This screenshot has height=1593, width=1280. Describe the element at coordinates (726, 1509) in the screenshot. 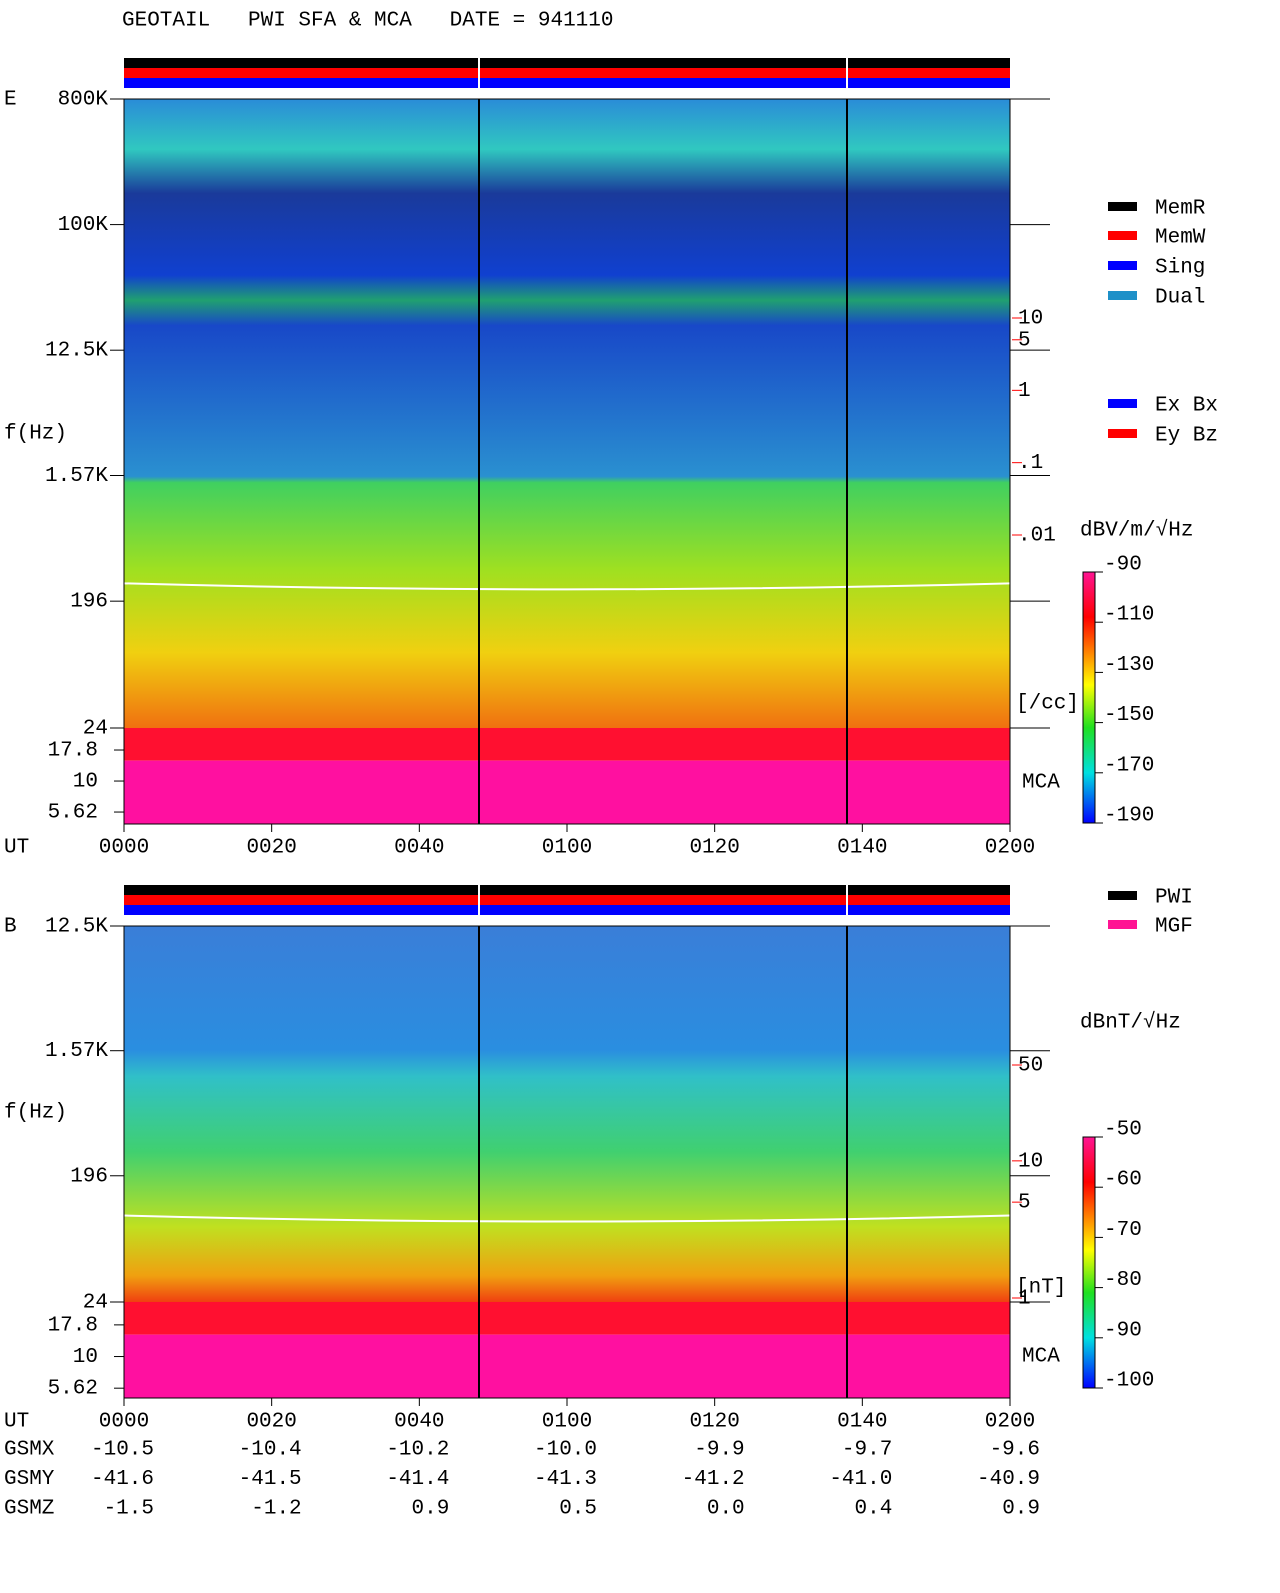

I see `orbit-value: 0.0` at that location.